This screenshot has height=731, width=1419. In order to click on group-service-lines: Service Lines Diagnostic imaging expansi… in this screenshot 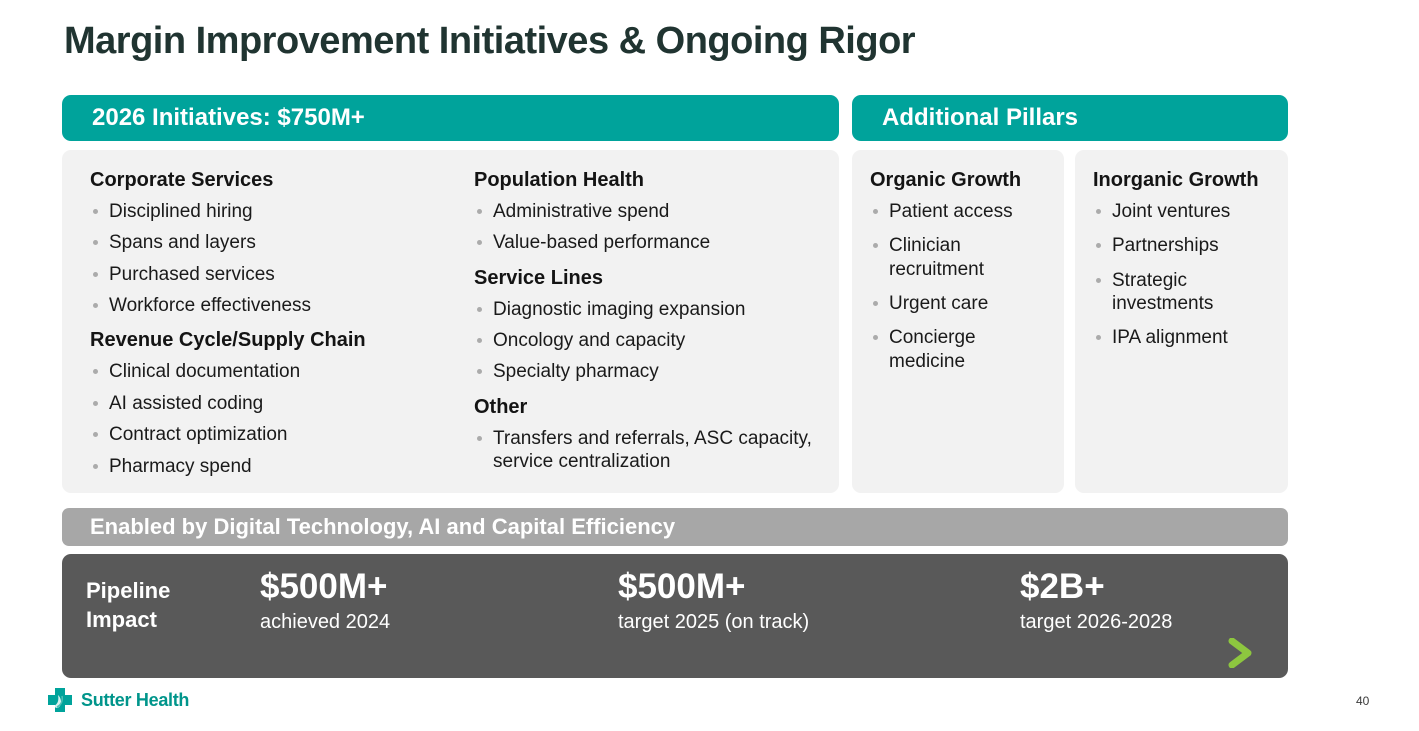, I will do `click(651, 325)`.